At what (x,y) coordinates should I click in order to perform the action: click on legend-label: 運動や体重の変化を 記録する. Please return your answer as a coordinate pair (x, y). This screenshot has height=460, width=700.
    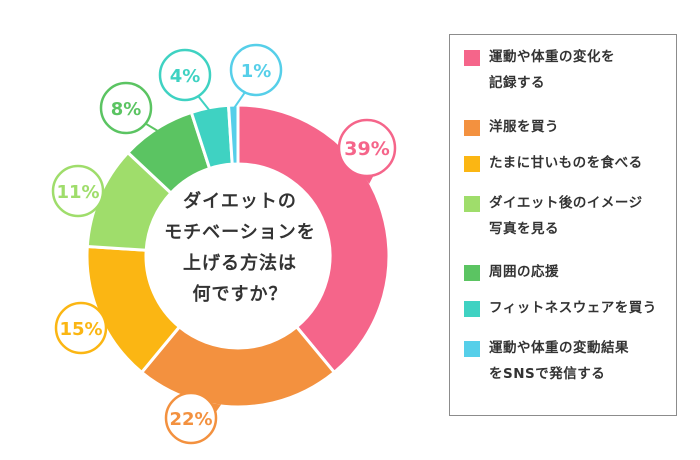
    Looking at the image, I should click on (552, 70).